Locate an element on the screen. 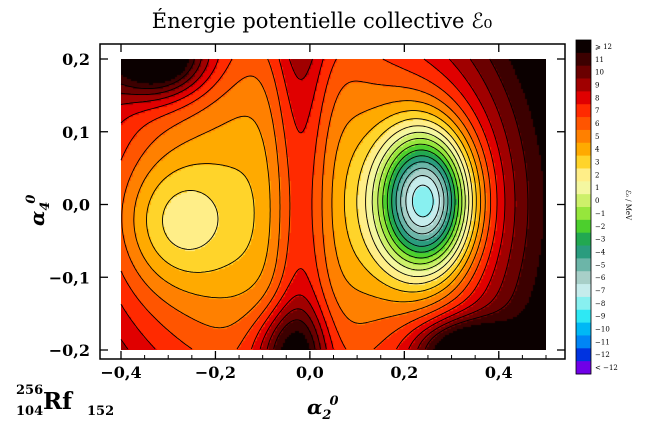 Image resolution: width=646 pixels, height=428 pixels. colorbar-tick-label: −1 is located at coordinates (600, 214).